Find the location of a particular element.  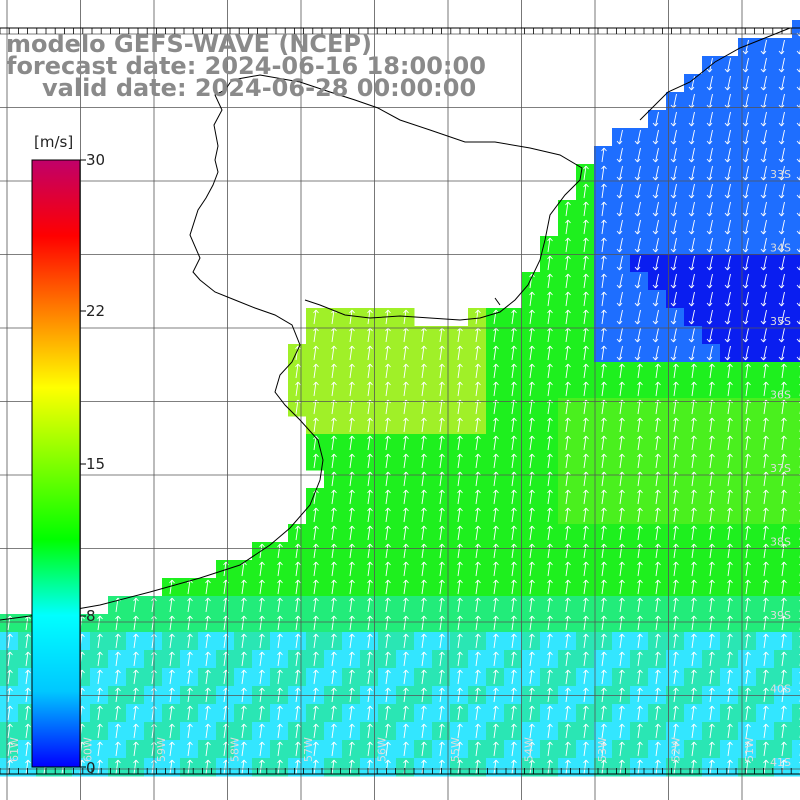

colorbar-tick-marks is located at coordinates (83, 463).